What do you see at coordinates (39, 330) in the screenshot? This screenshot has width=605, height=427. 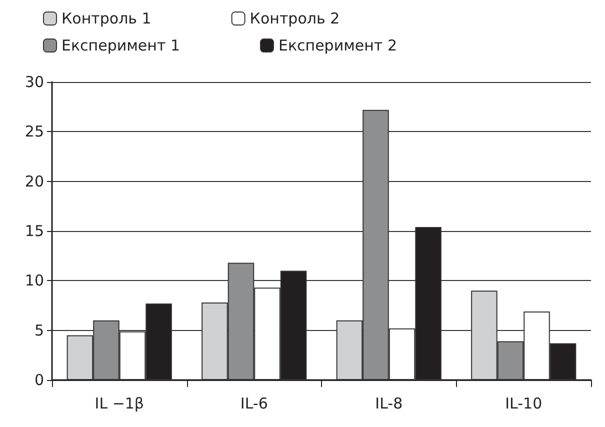 I see `y-tick-label: 5` at bounding box center [39, 330].